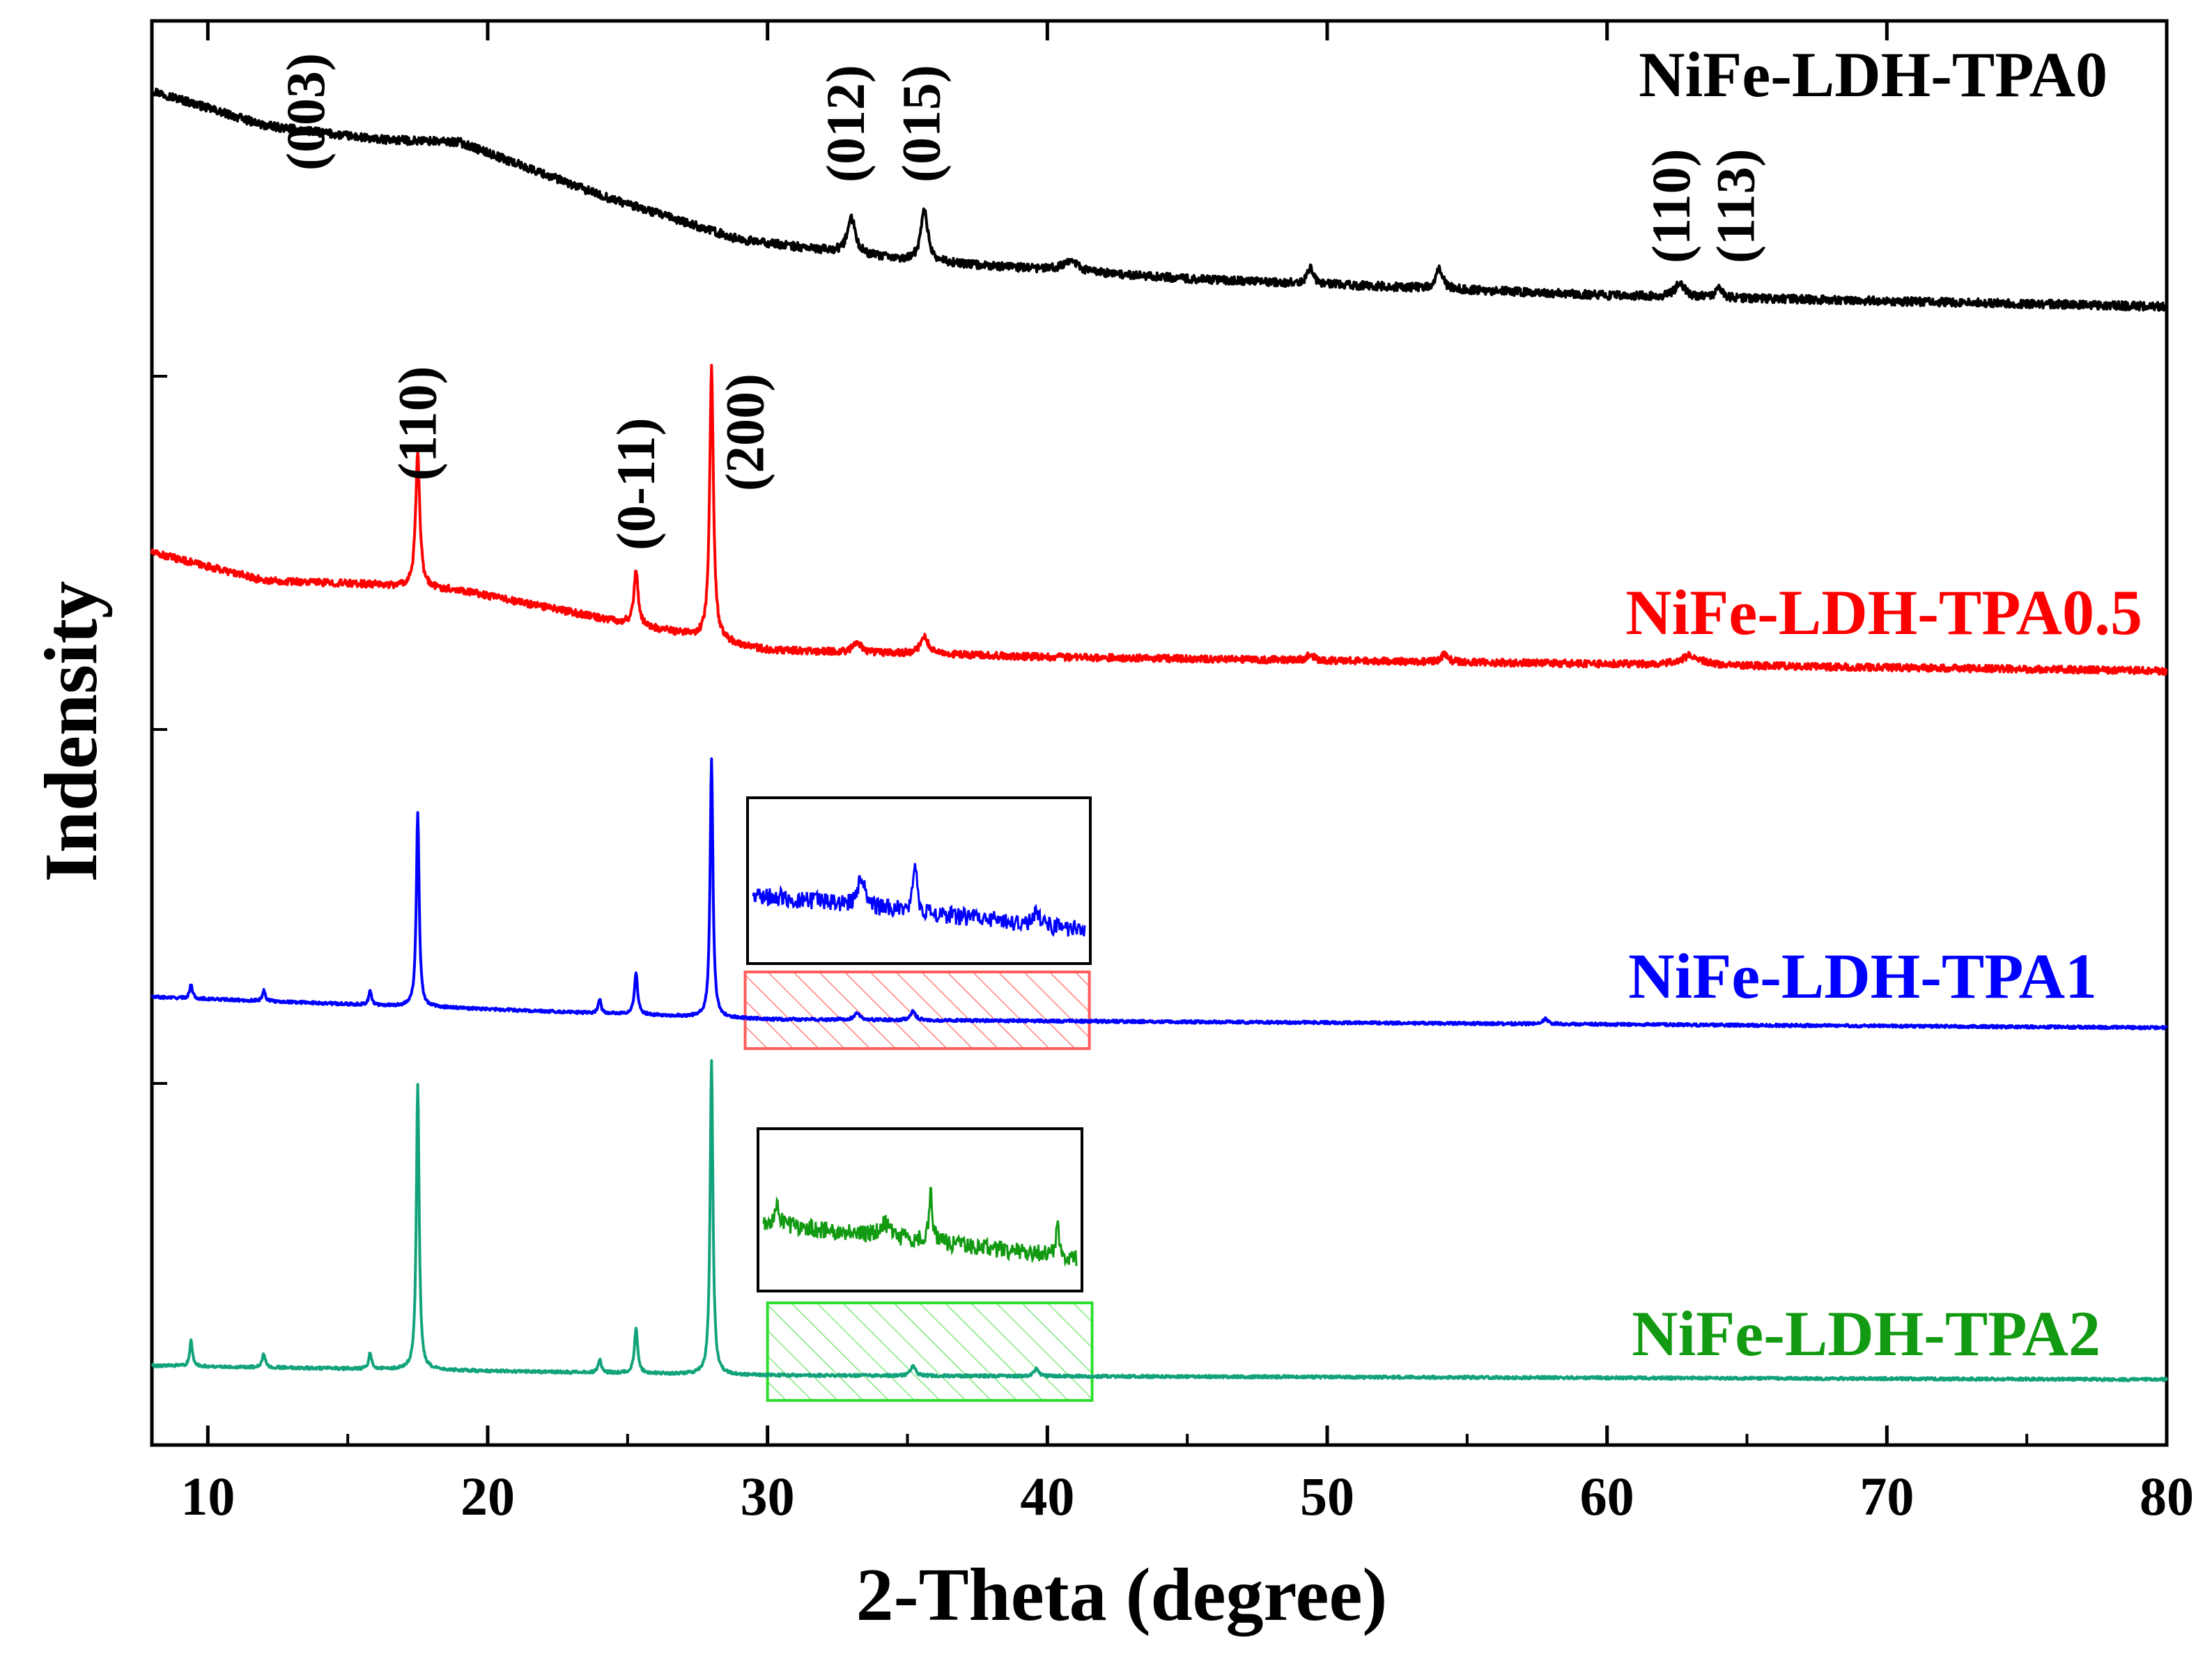 The height and width of the screenshot is (1661, 2212). I want to click on x-tick-label: 20, so click(488, 1496).